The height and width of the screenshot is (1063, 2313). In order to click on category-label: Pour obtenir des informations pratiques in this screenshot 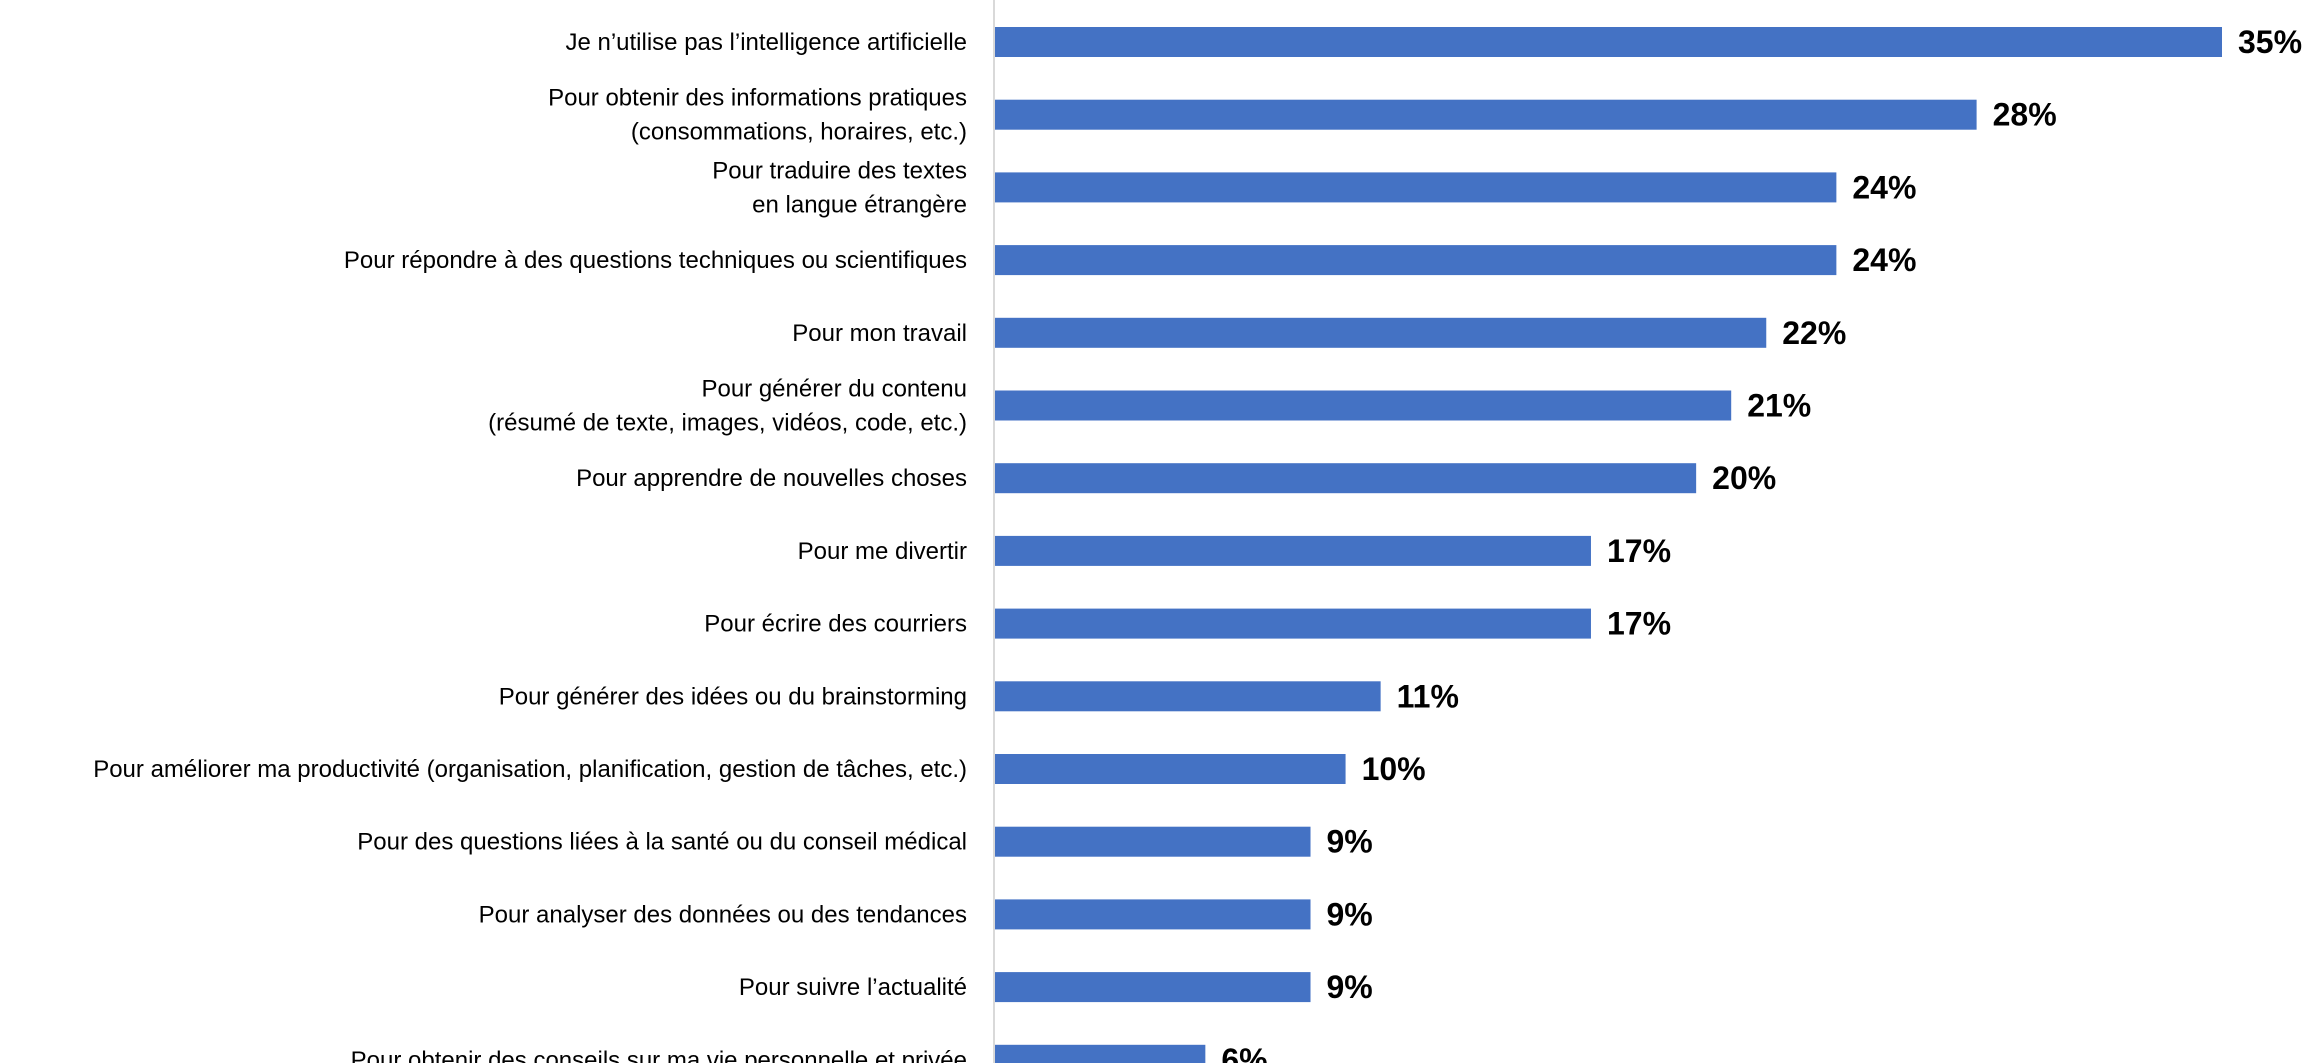, I will do `click(757, 98)`.